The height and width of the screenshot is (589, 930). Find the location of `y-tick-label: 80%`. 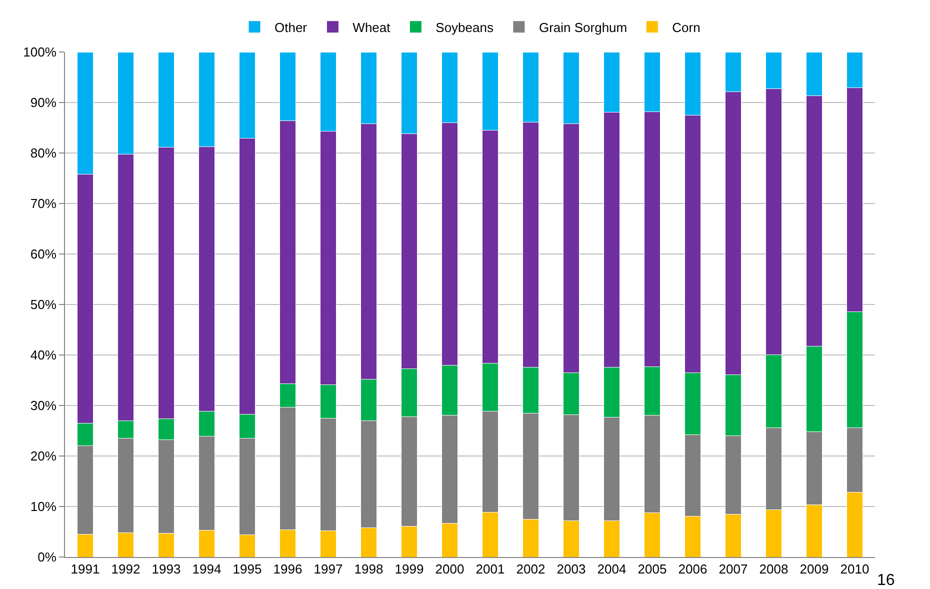

y-tick-label: 80% is located at coordinates (43, 153).